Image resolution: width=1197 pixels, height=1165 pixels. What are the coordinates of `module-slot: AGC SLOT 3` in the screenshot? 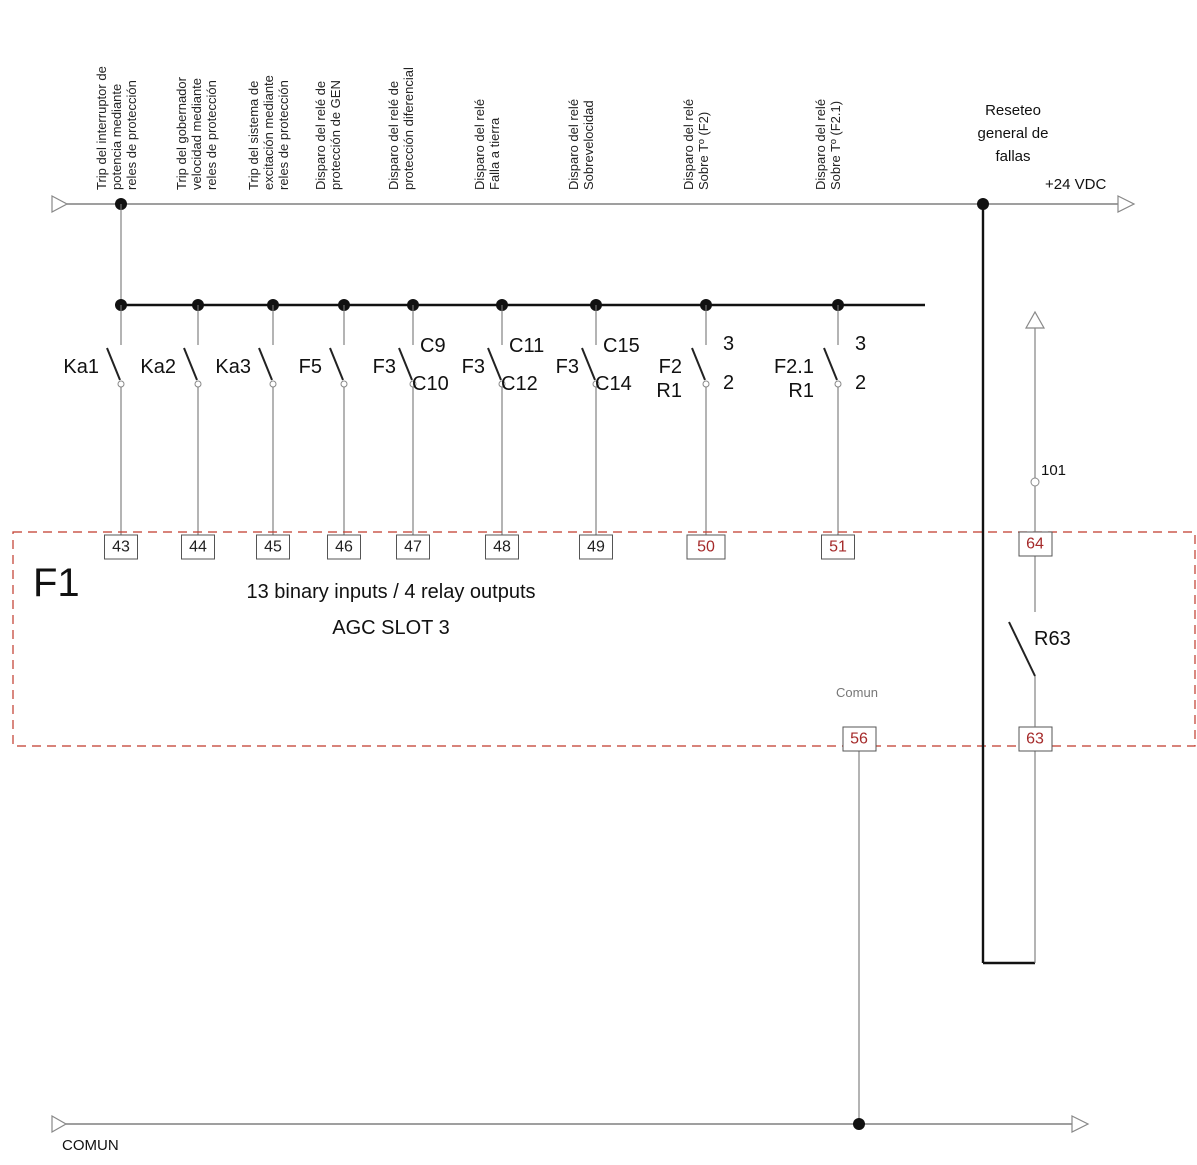 It's located at (390, 628).